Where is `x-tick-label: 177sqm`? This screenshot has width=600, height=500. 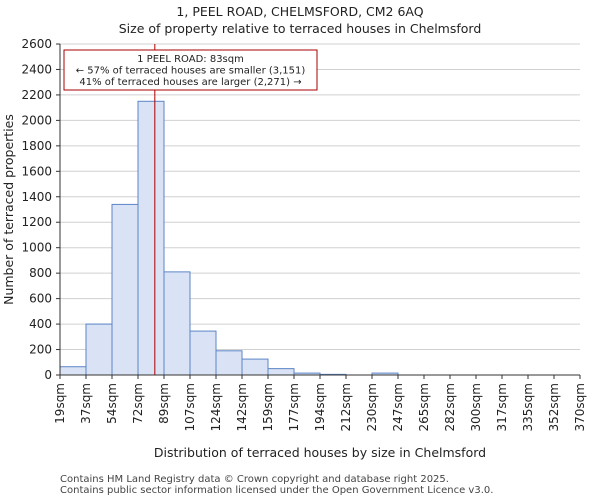
x-tick-label: 177sqm is located at coordinates (294, 407).